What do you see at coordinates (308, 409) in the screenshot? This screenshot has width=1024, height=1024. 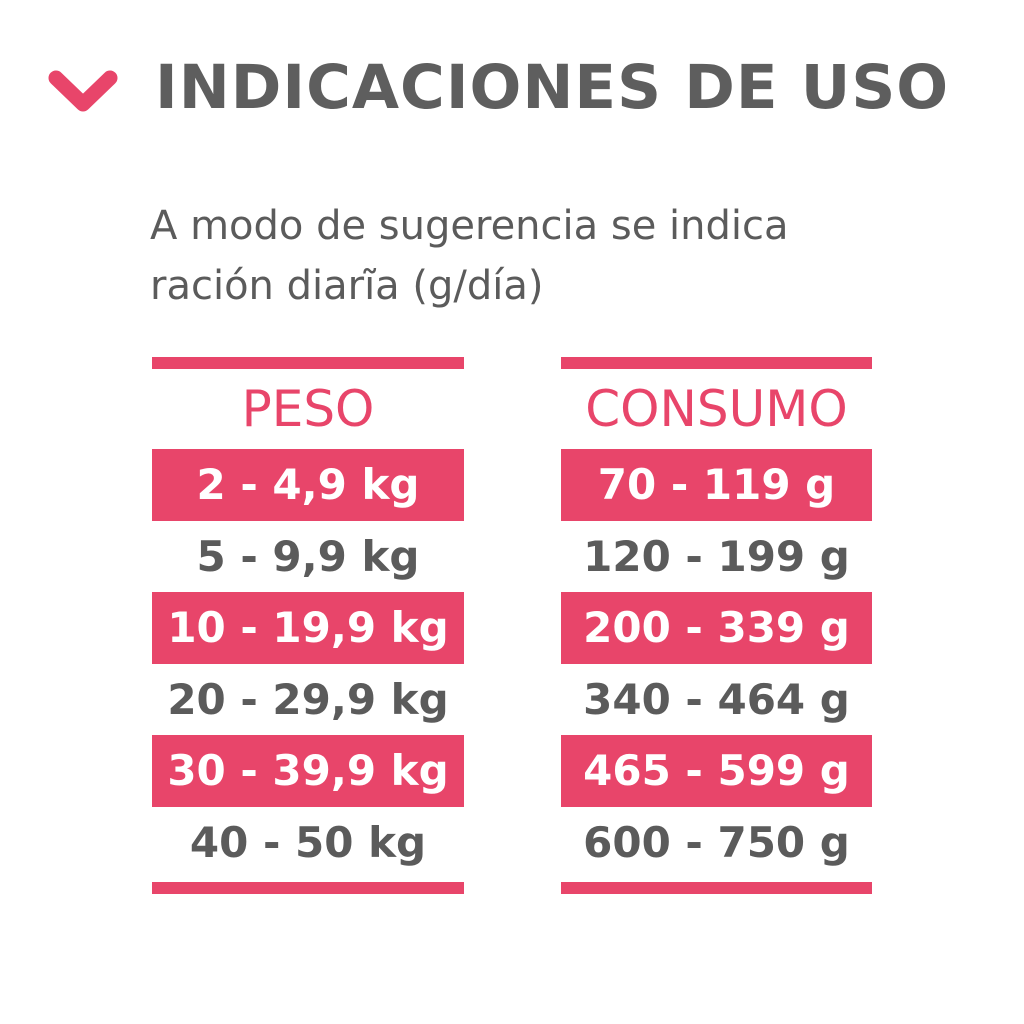 I see `peso-header: PESO` at bounding box center [308, 409].